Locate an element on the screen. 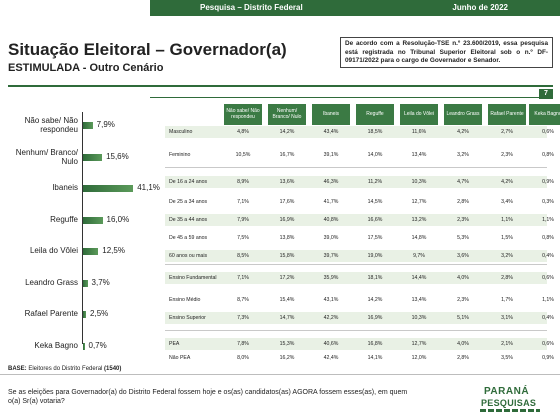 The width and height of the screenshot is (560, 420). divider is located at coordinates (280, 374).